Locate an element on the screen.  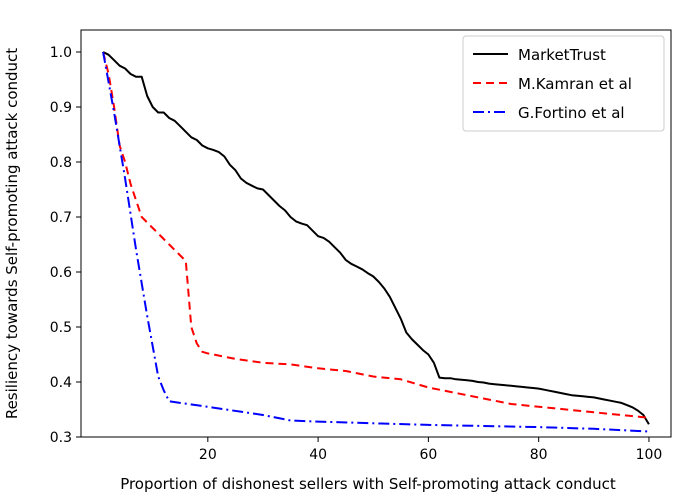
y-tick-label: 0.6 is located at coordinates (61, 273).